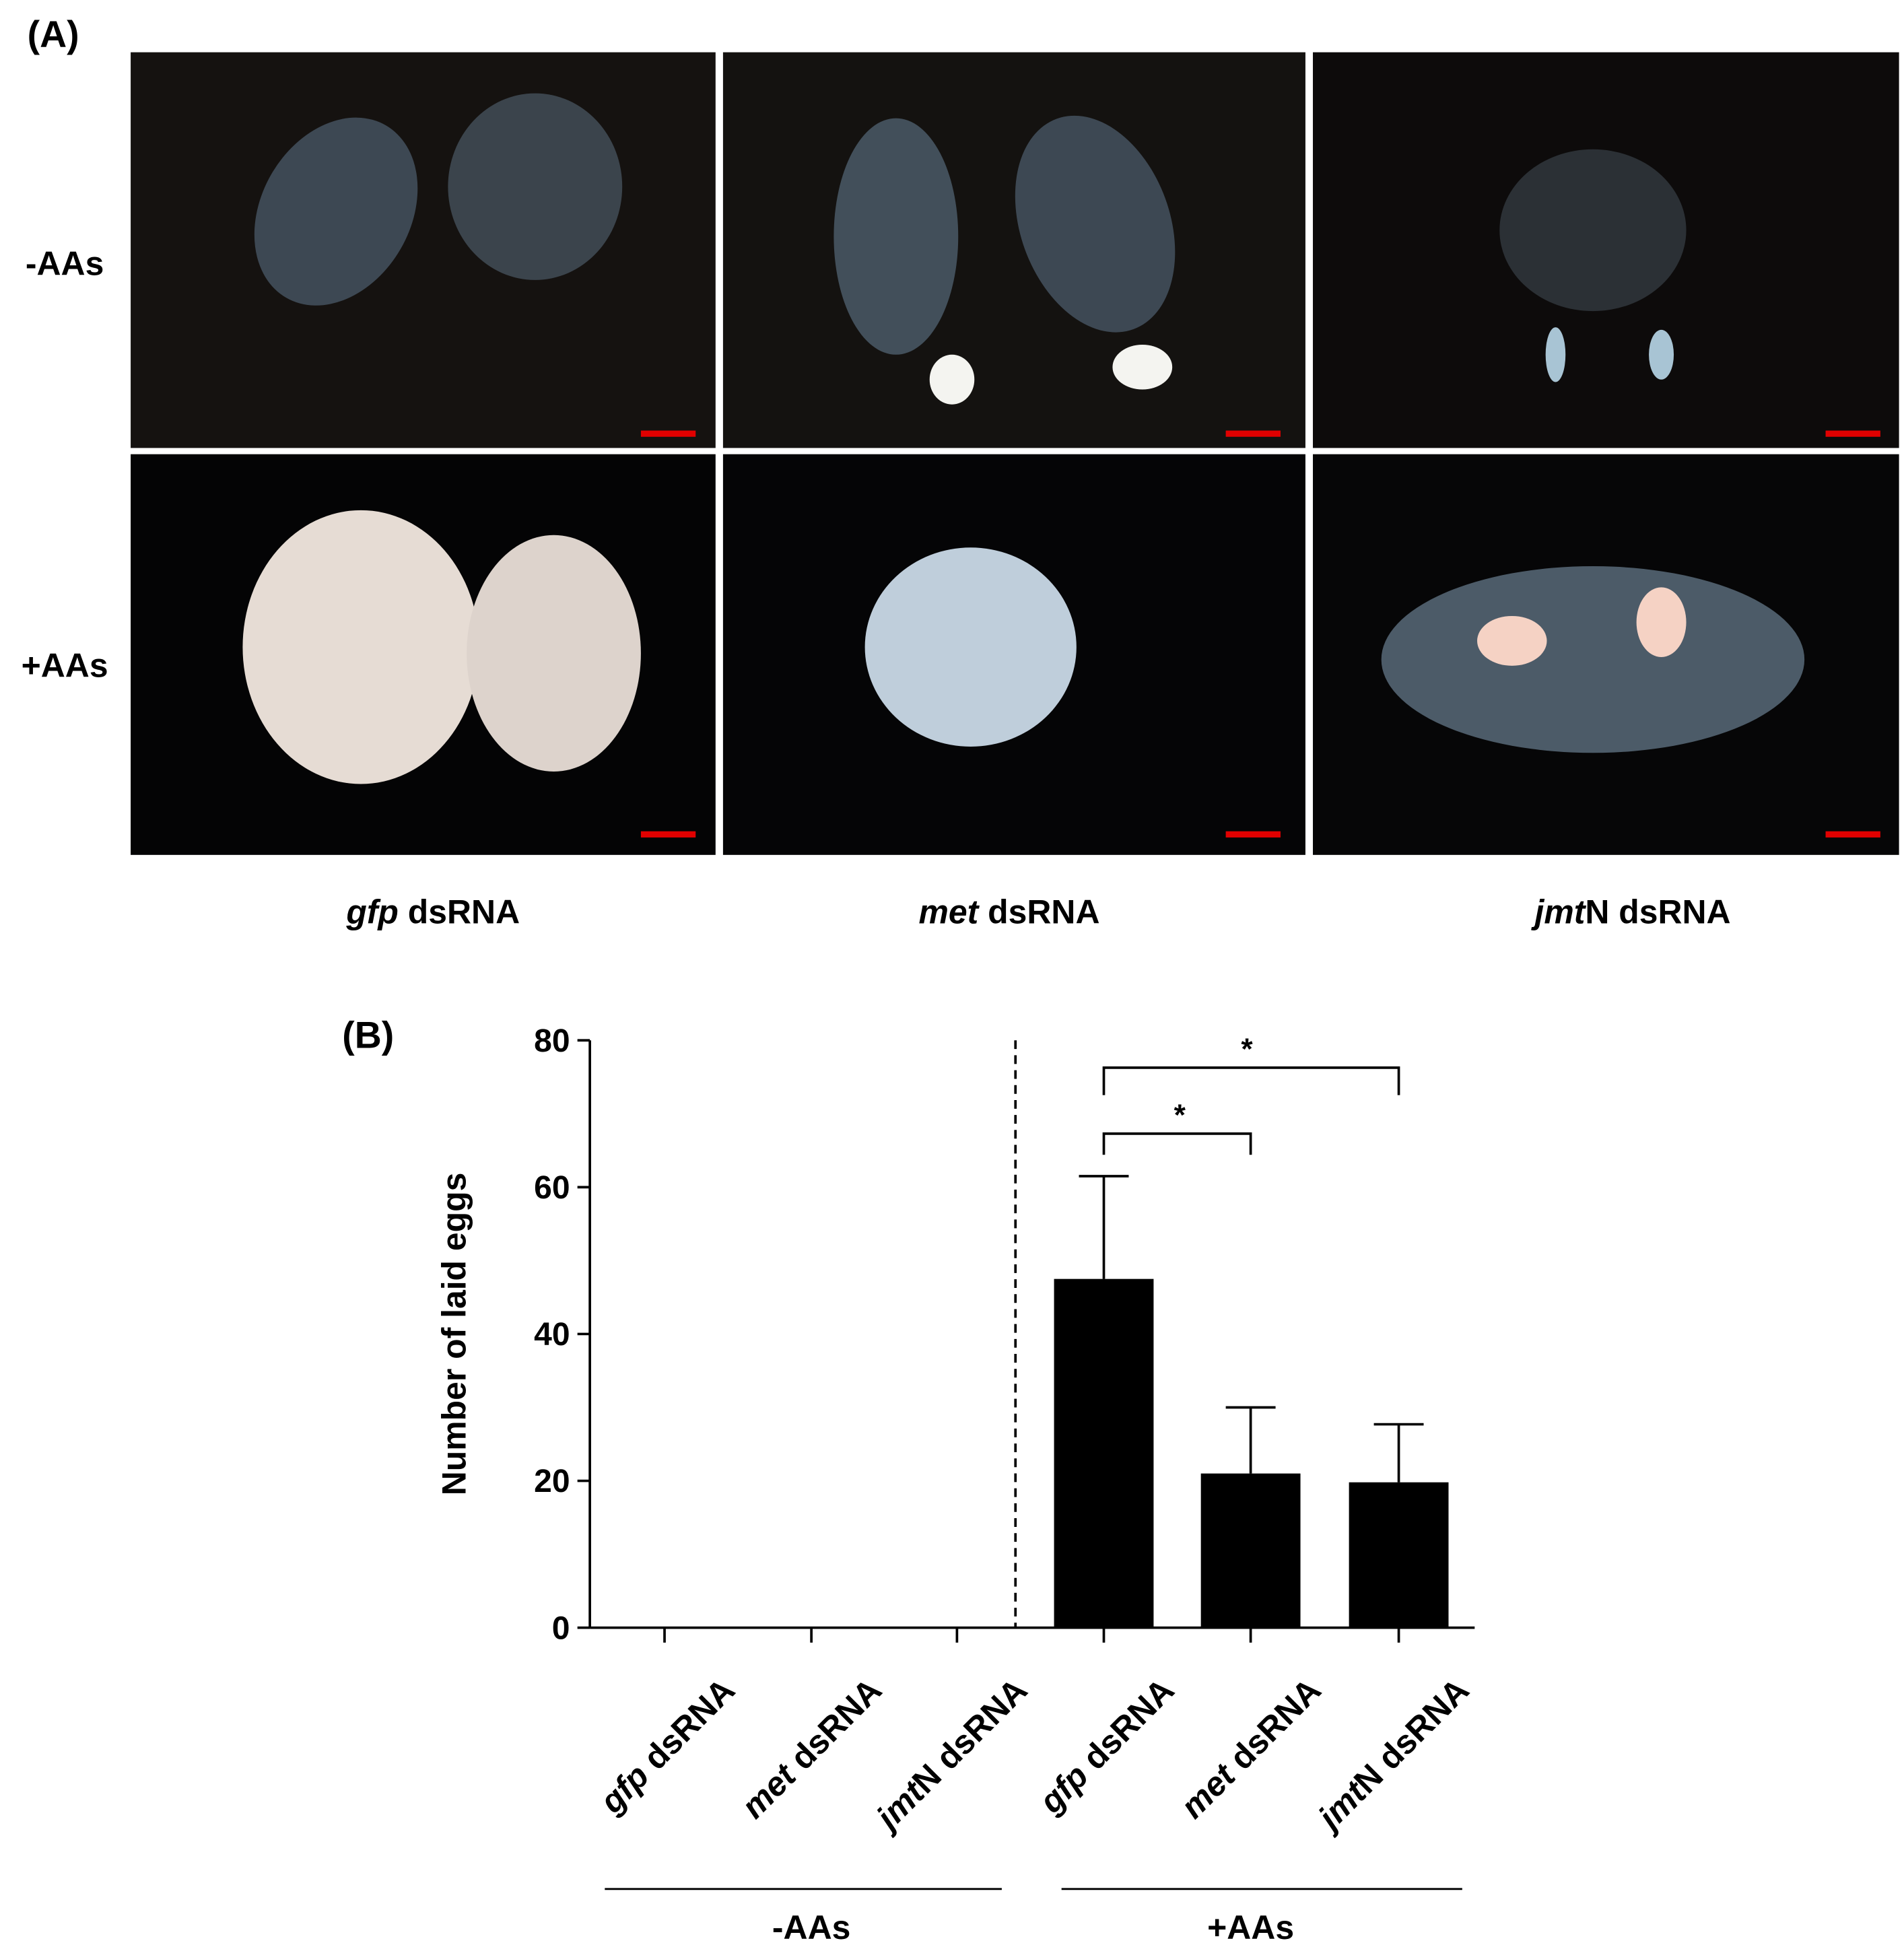 The image size is (1904, 1945). Describe the element at coordinates (811, 1927) in the screenshot. I see `group-label: -AAs` at that location.